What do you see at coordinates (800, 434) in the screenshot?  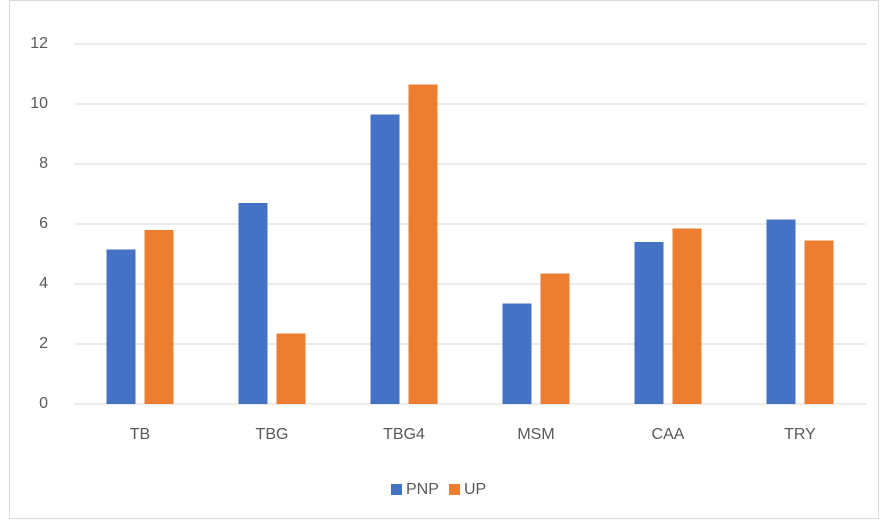 I see `x-tick-label: TRY` at bounding box center [800, 434].